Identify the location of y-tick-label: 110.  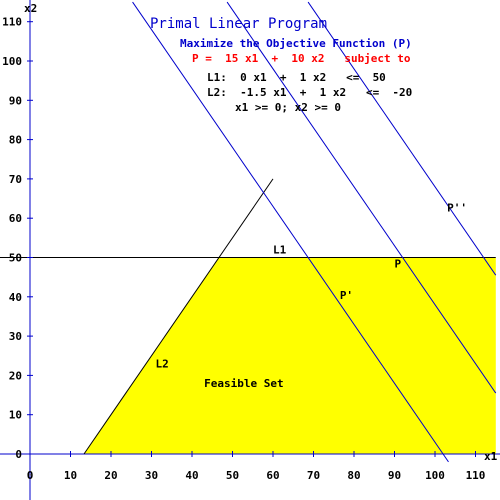
(12, 22).